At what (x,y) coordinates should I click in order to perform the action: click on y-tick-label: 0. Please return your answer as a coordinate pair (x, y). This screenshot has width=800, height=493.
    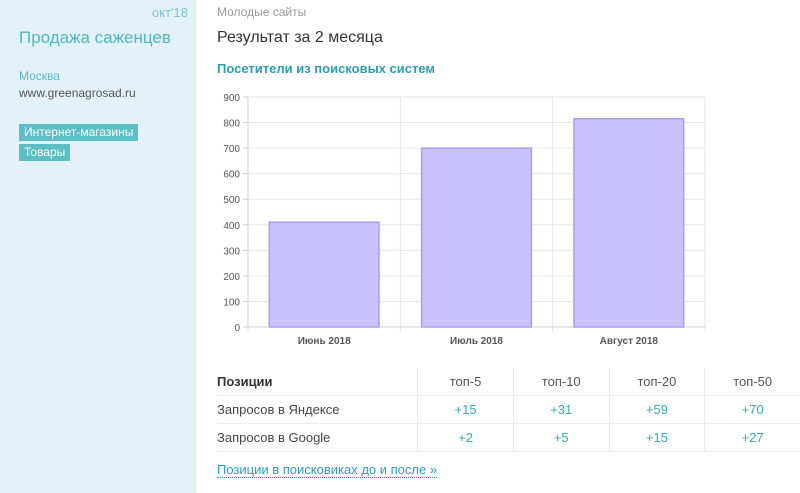
    Looking at the image, I should click on (237, 328).